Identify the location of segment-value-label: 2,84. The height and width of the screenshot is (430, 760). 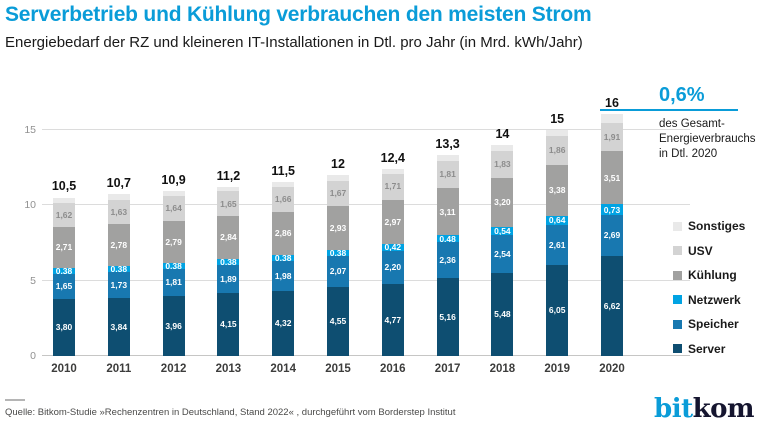
(228, 237).